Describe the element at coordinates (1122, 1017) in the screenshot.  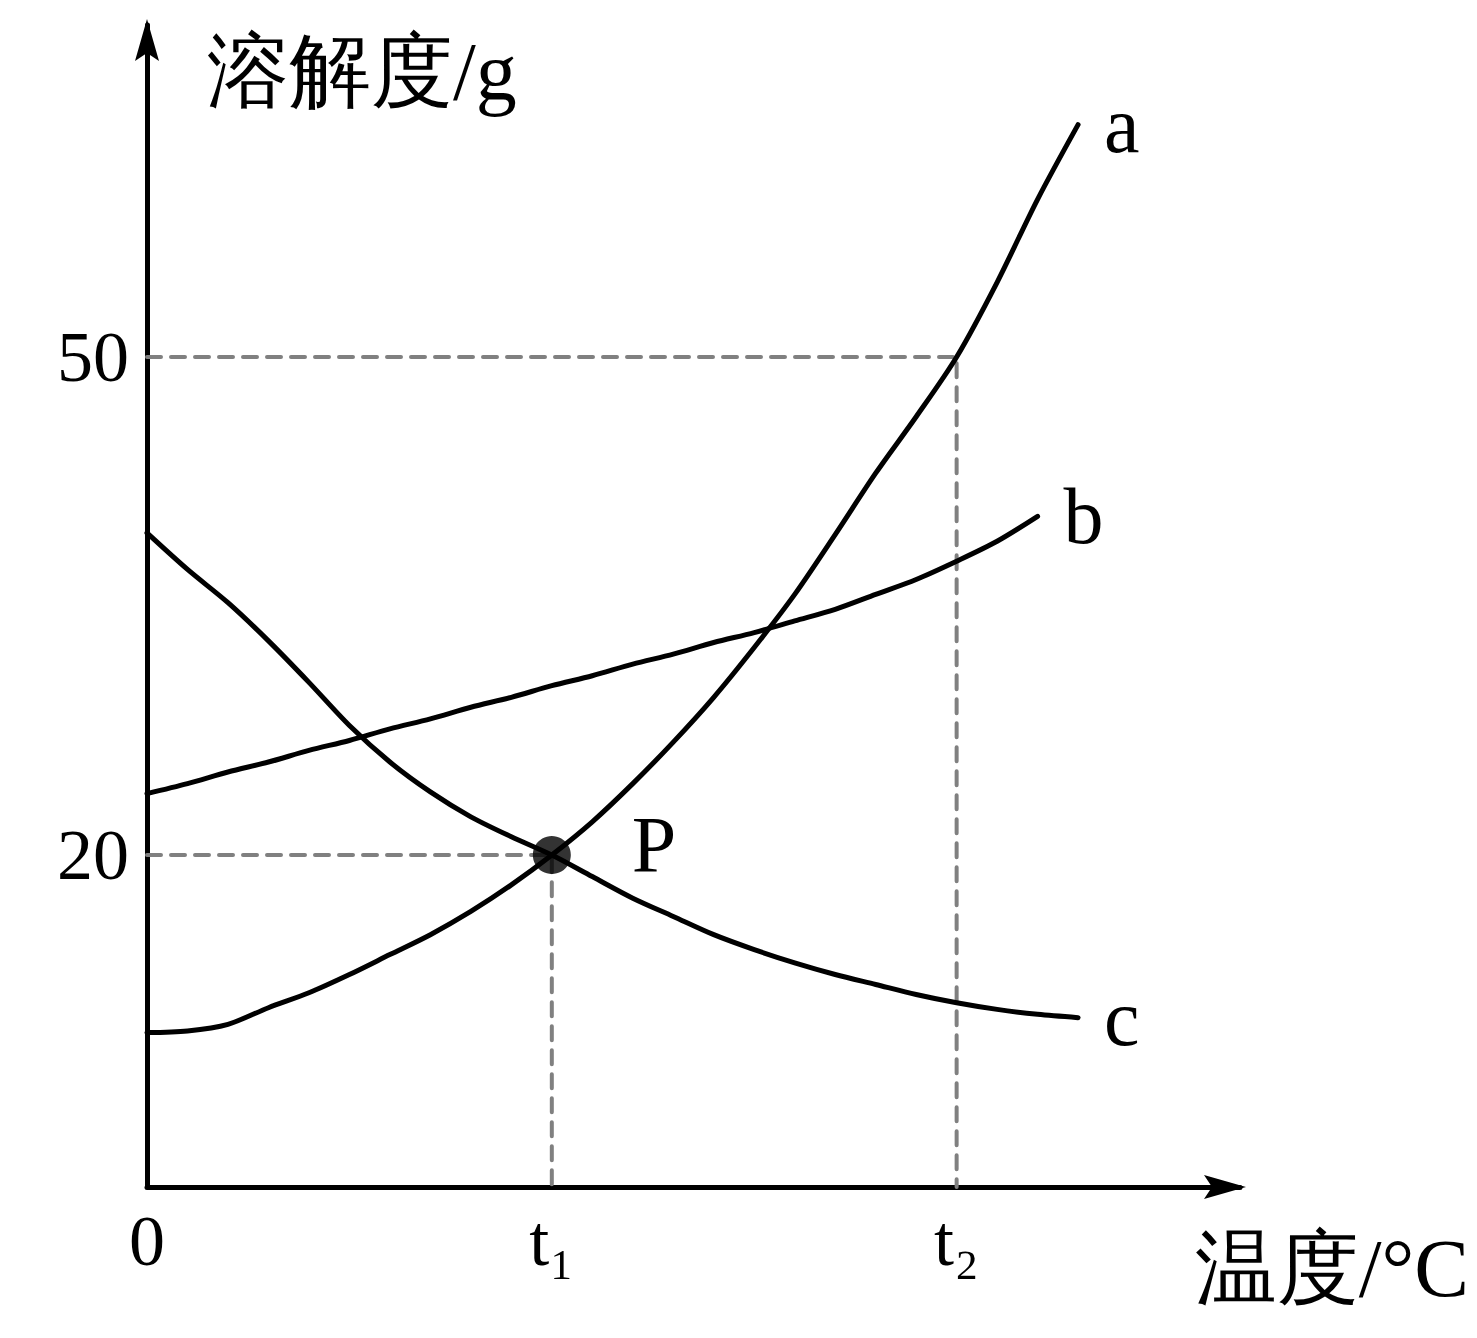
I see `series-label: c` at that location.